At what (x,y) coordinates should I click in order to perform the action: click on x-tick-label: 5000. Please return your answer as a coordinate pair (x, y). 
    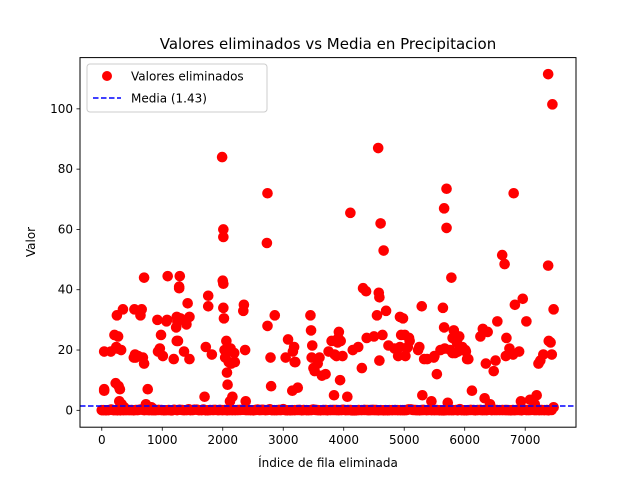
    Looking at the image, I should click on (404, 440).